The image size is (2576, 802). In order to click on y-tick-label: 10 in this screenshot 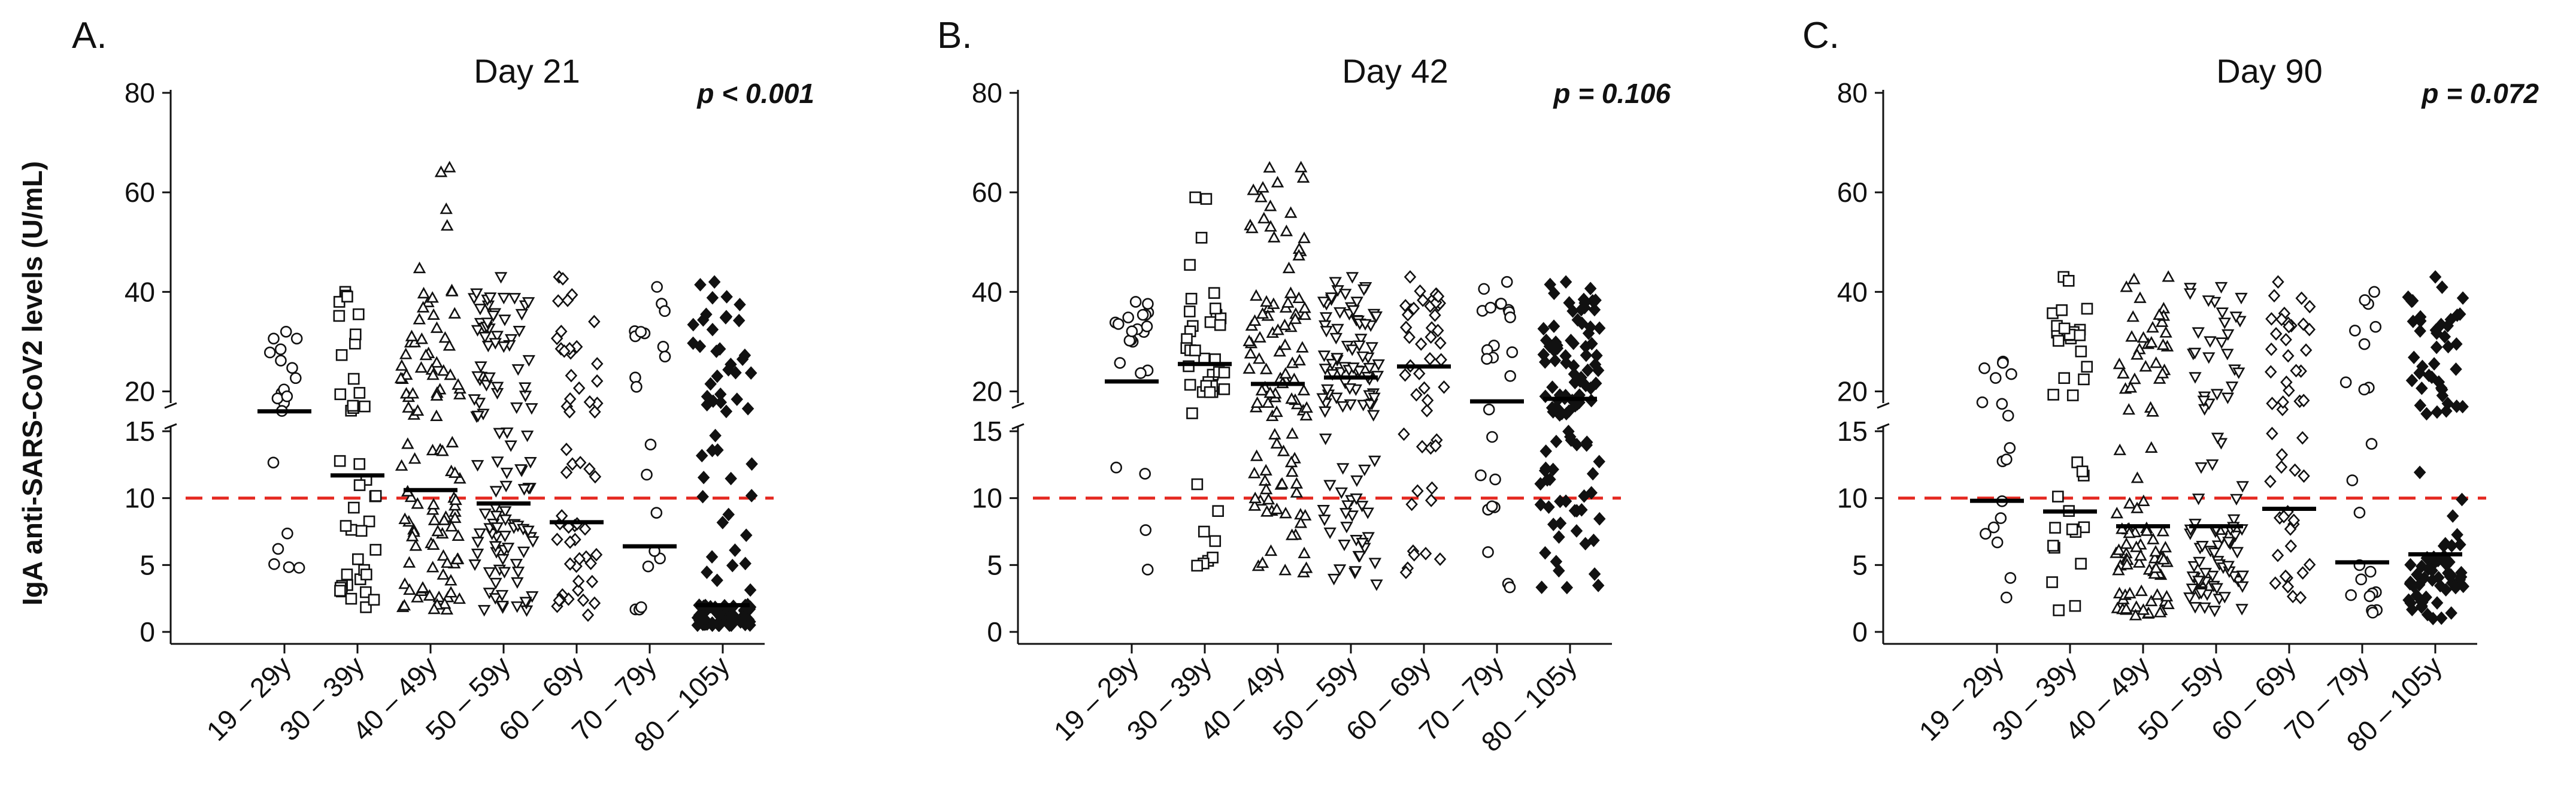, I will do `click(140, 498)`.